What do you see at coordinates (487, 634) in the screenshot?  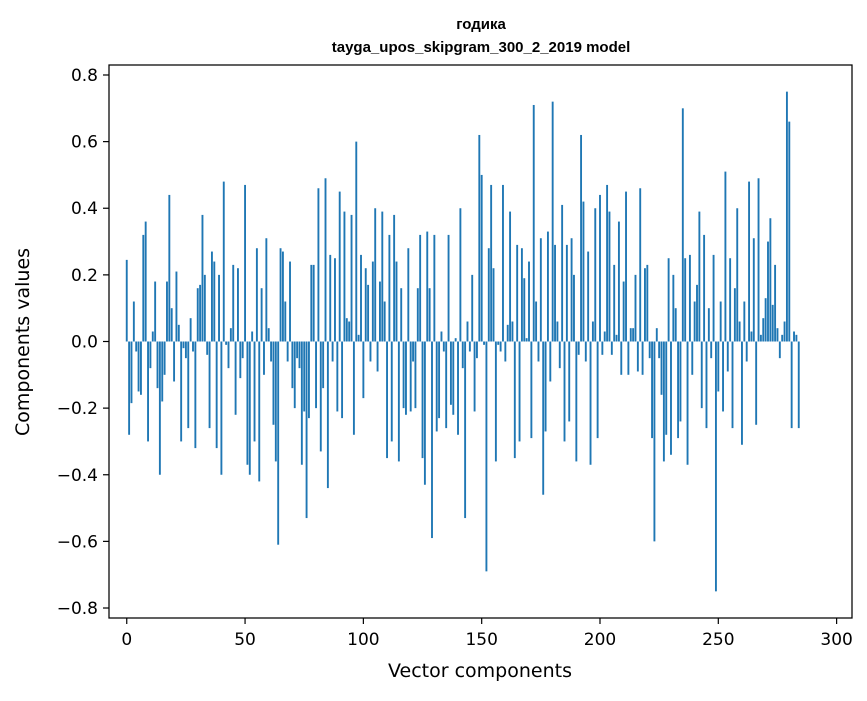 I see `x-axis-ticks: 0 50 100 150 200 250 300` at bounding box center [487, 634].